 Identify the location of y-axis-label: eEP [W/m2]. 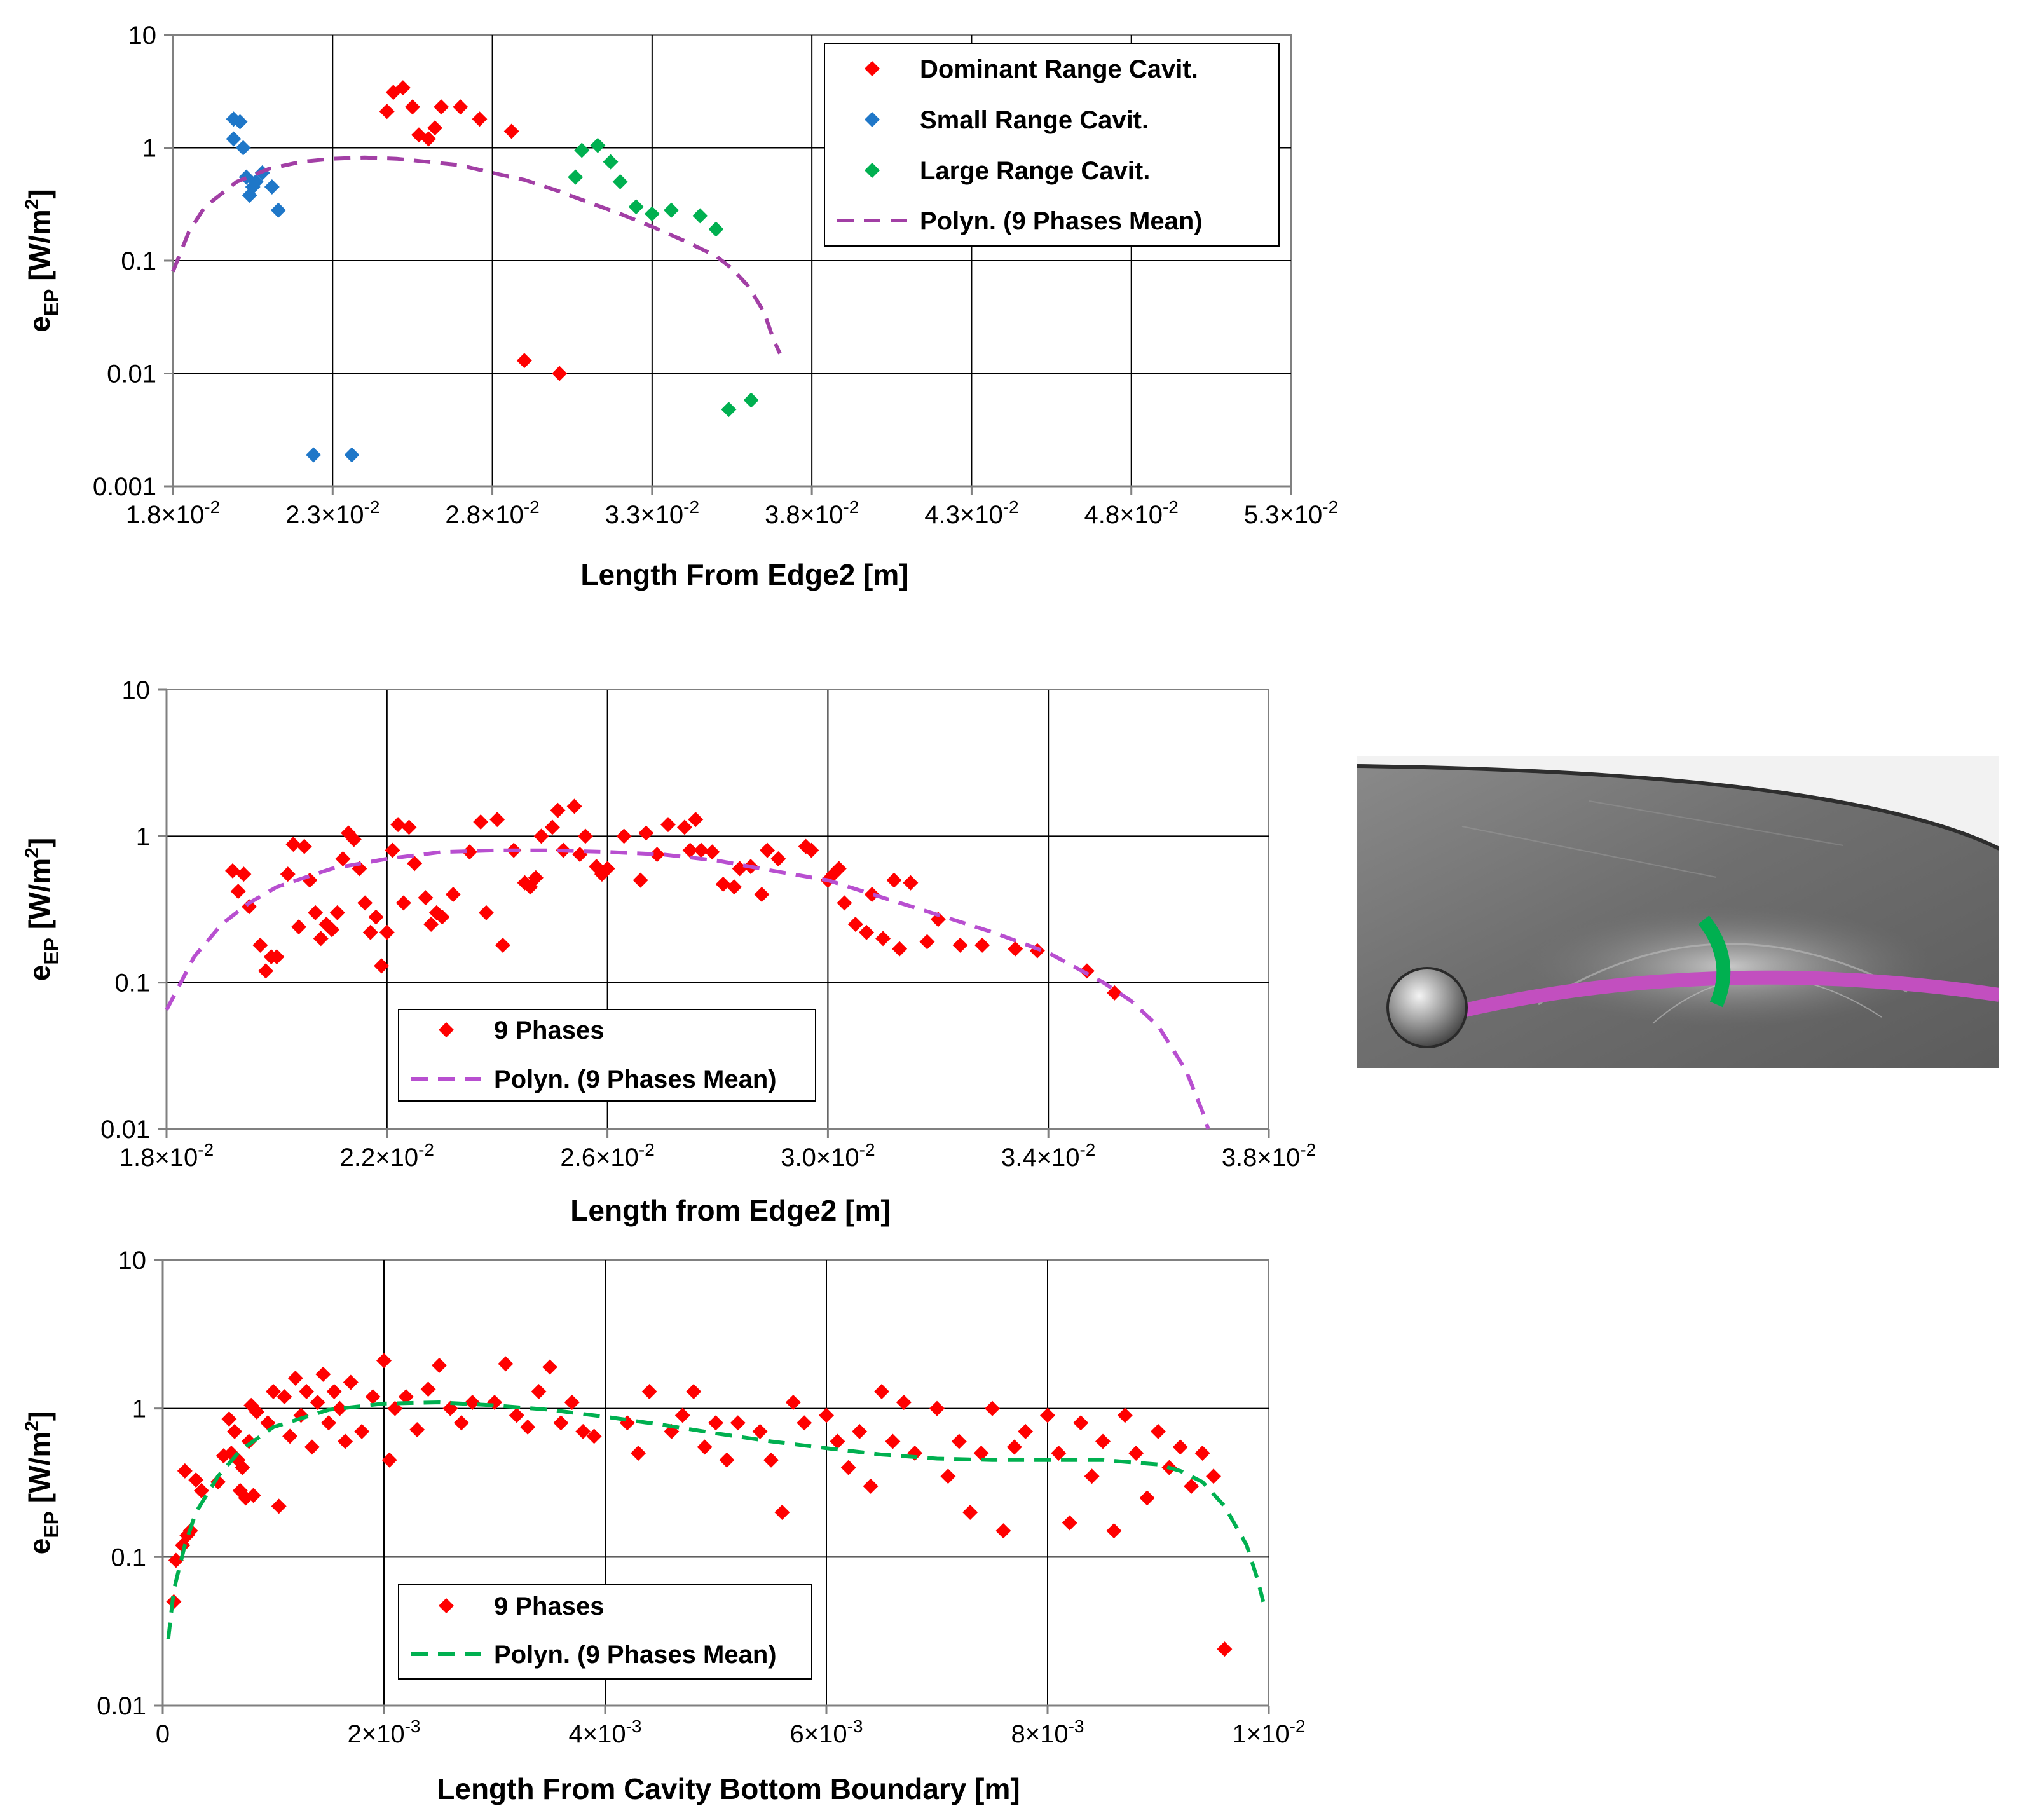
(43, 1483).